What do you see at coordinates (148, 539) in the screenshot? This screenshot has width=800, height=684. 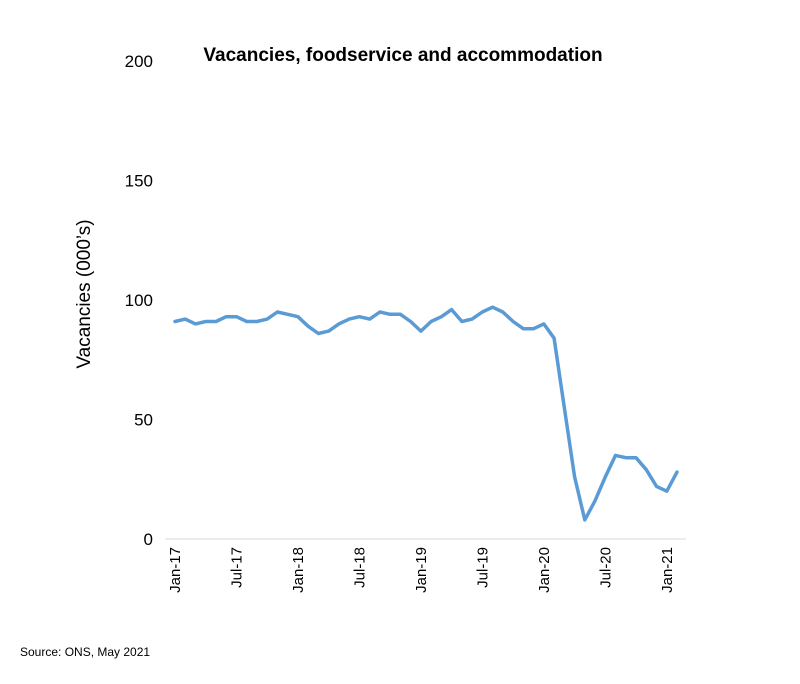 I see `y-tick-label: 0` at bounding box center [148, 539].